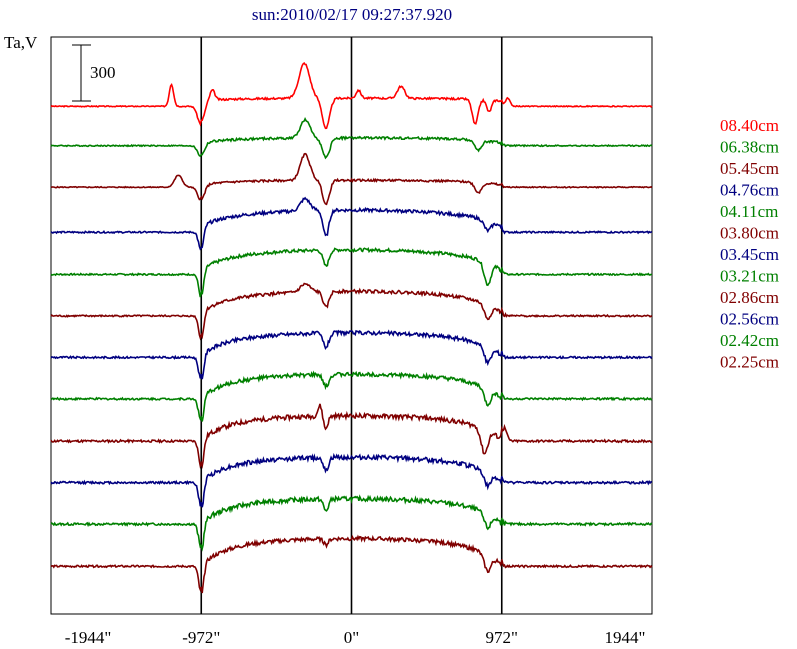  Describe the element at coordinates (351, 354) in the screenshot. I see `series-line-03.45cm` at that location.